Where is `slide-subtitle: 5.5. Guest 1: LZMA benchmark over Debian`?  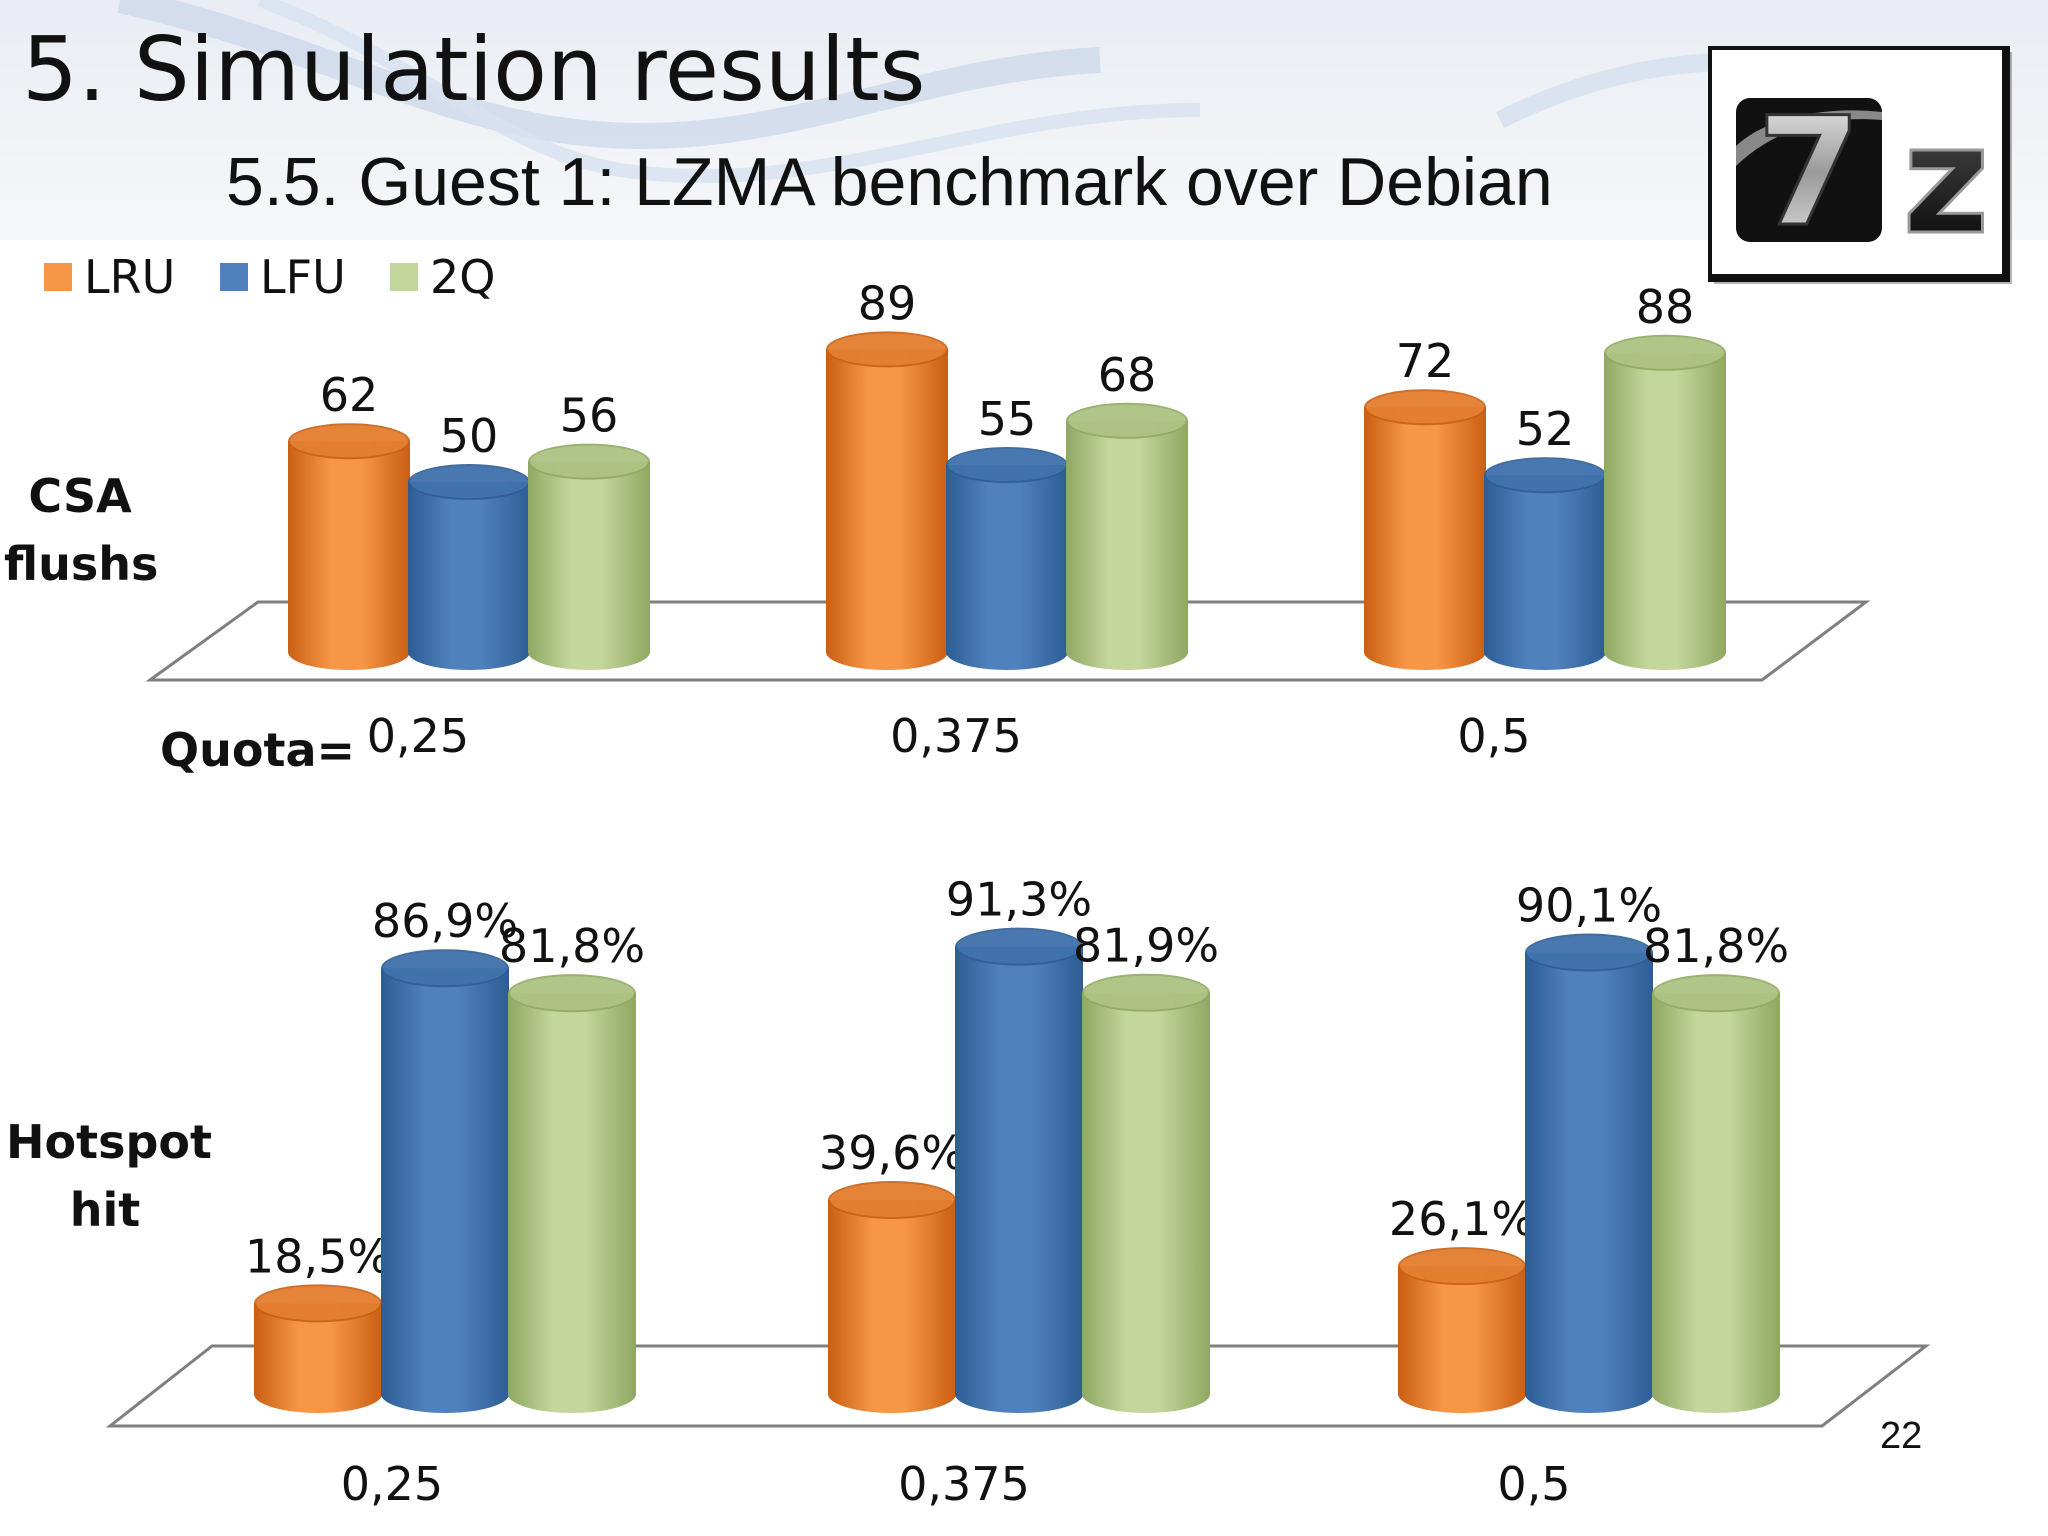 slide-subtitle: 5.5. Guest 1: LZMA benchmark over Debian is located at coordinates (889, 182).